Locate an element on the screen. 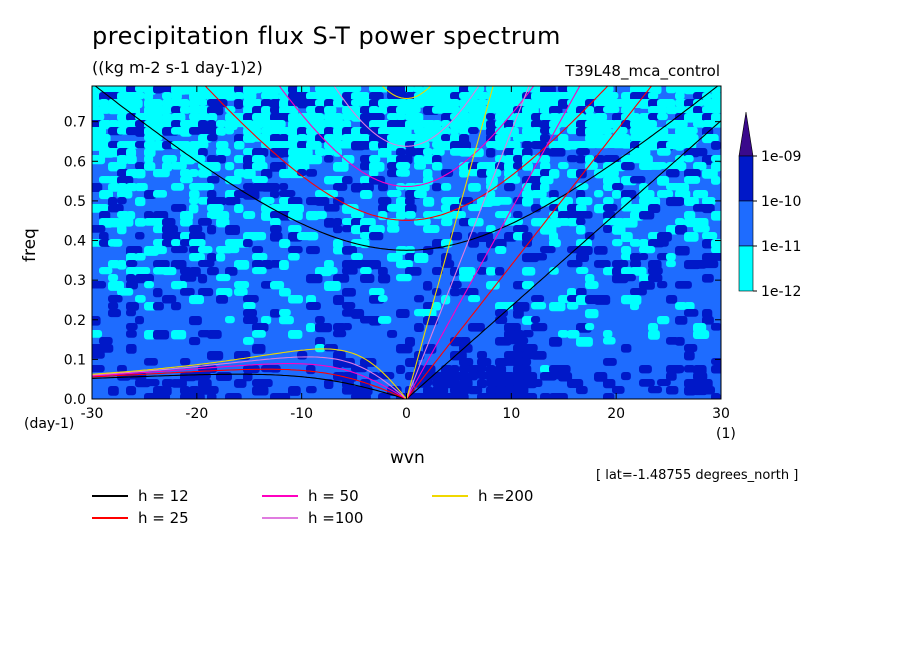  inertio-gravity-curve-h200 is located at coordinates (406, 93).